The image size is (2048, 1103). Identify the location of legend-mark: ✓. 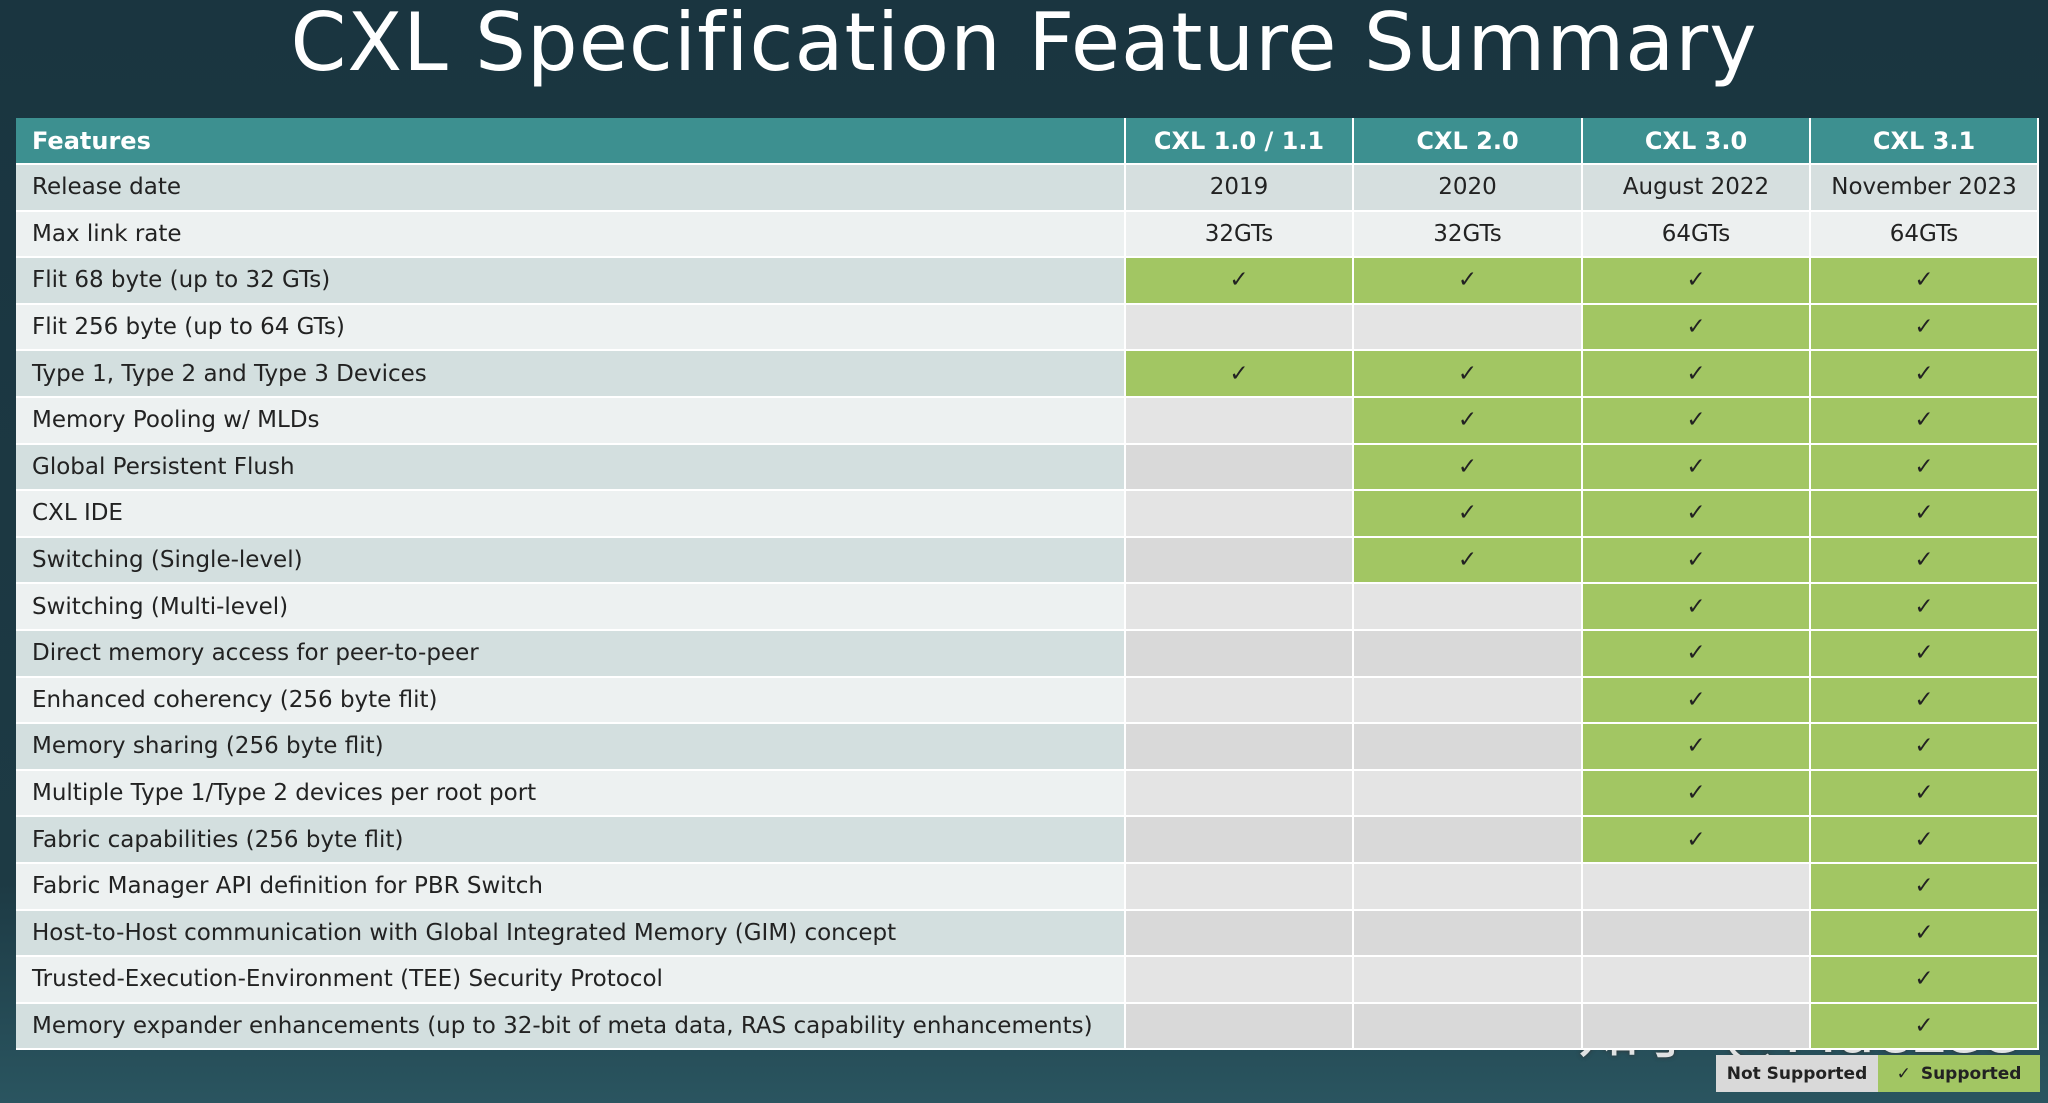
(1903, 1073).